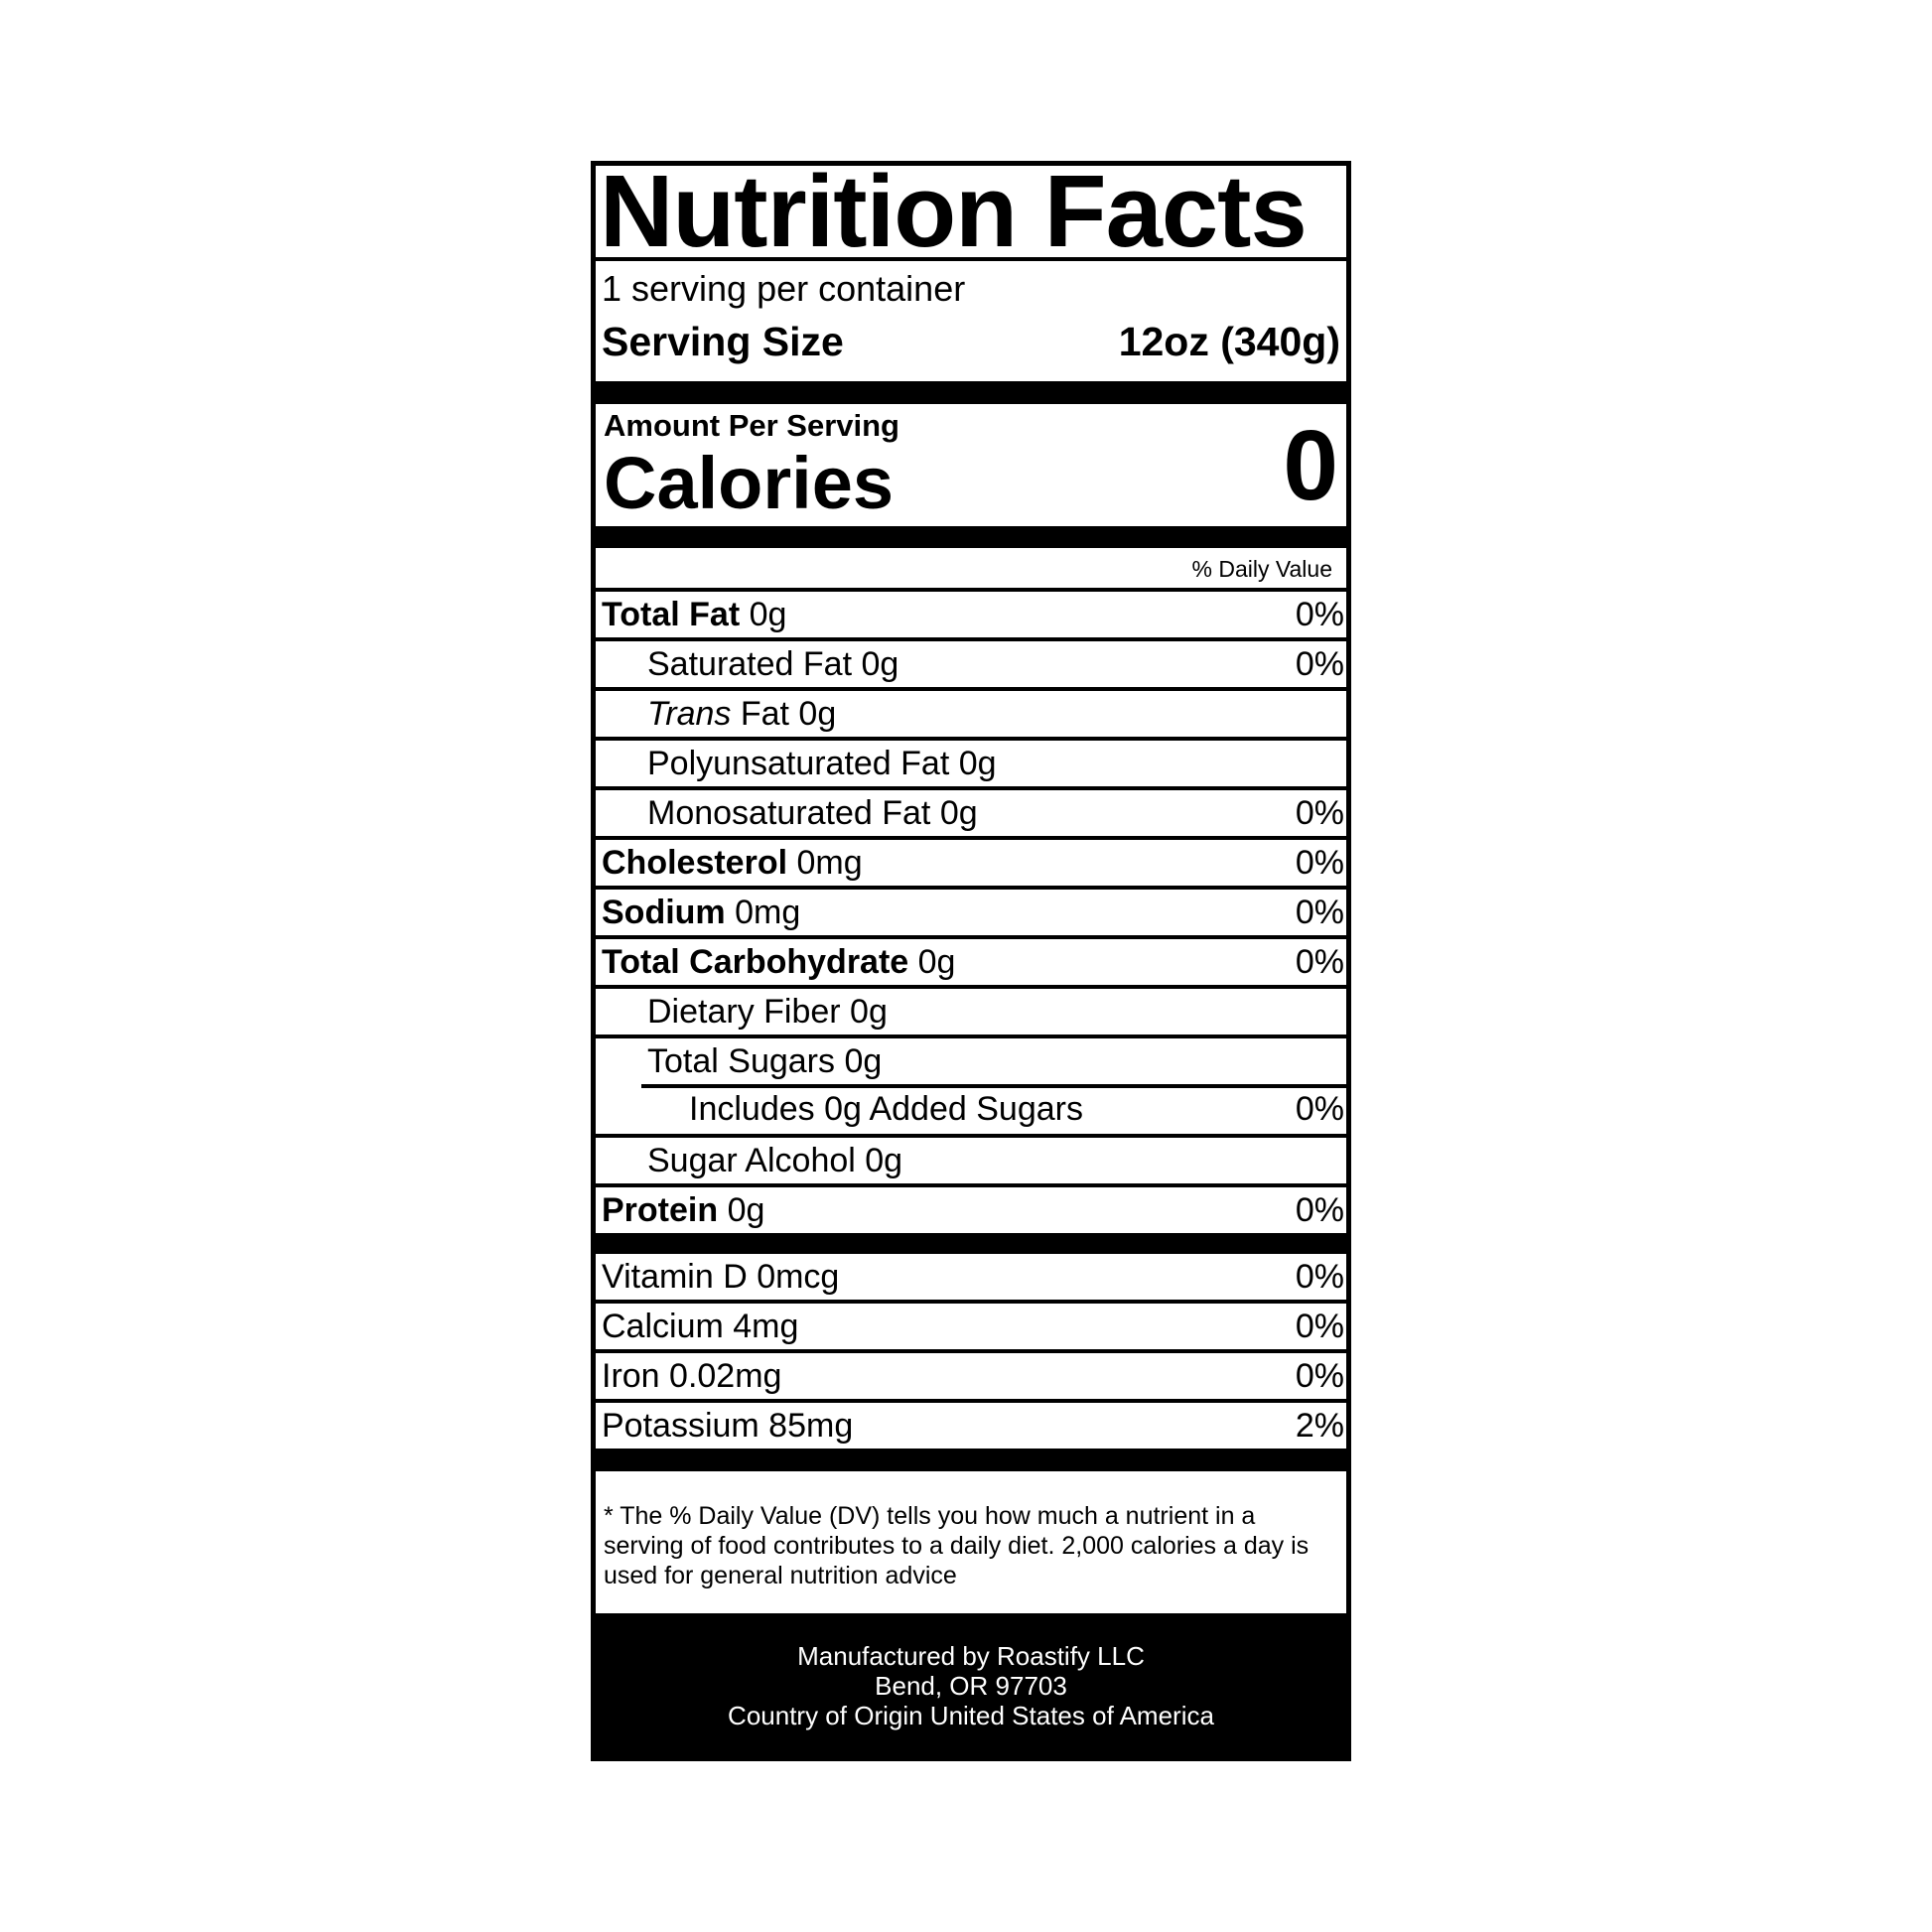 The image size is (1932, 1932). I want to click on nutrient-name-italic: Trans, so click(690, 714).